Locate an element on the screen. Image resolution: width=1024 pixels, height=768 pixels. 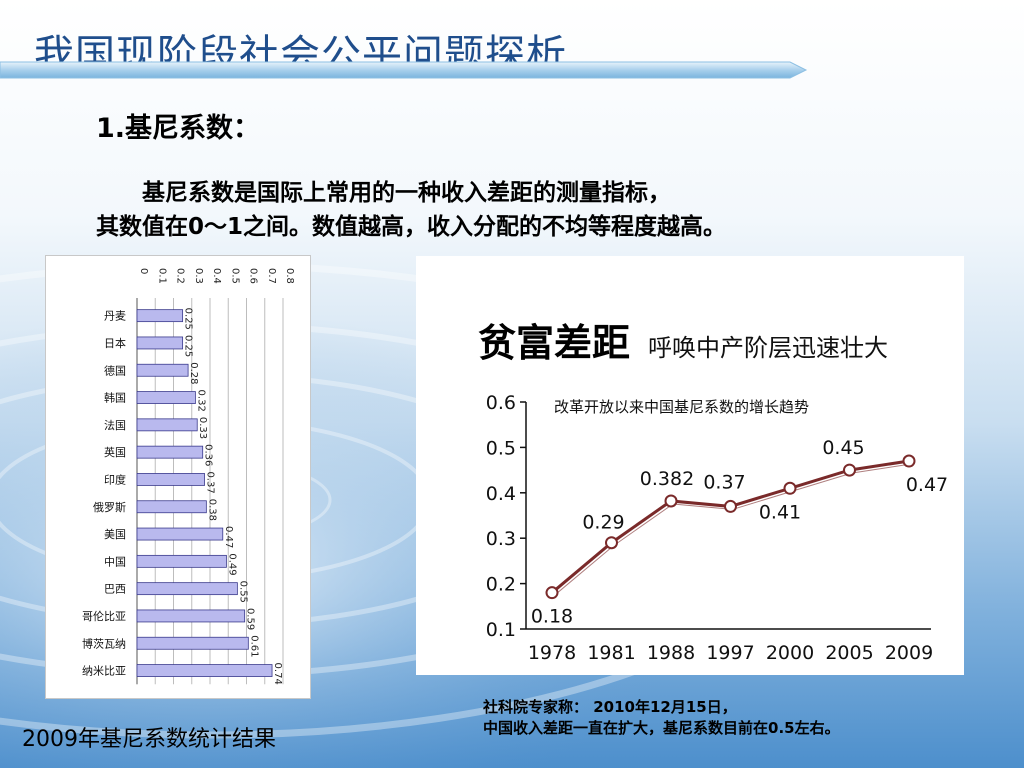
line-chart-x-tick-label: 2009 is located at coordinates (909, 653).